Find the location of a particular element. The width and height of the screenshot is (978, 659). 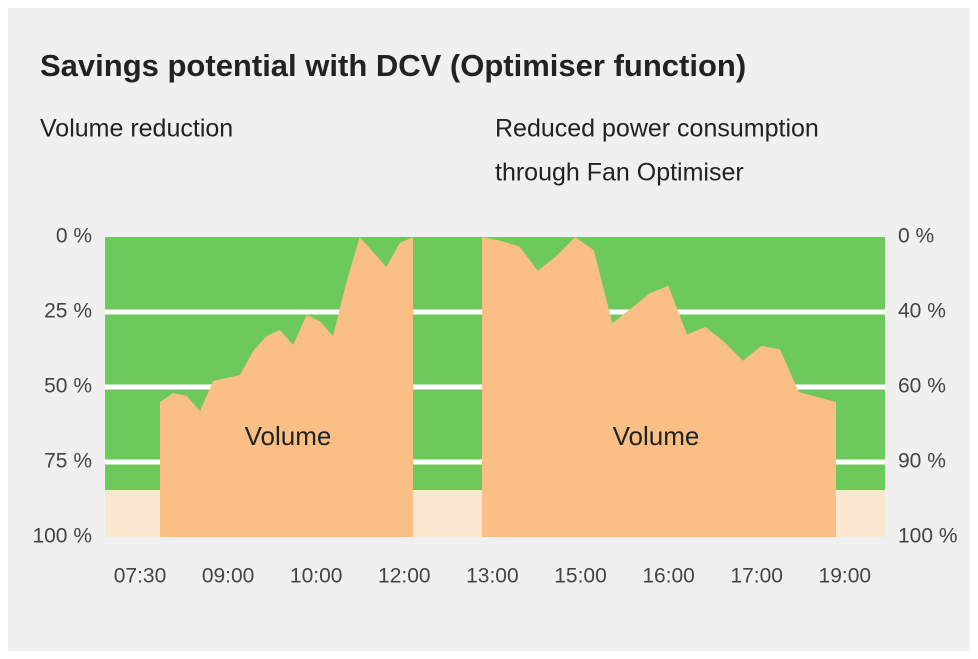

x-tick-label: 15:00 is located at coordinates (580, 576).